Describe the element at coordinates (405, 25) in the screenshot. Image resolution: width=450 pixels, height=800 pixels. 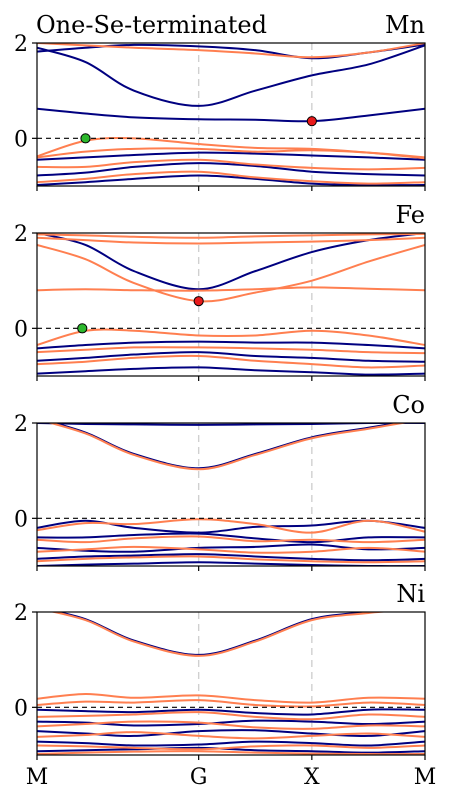
I see `panel-label: Mn` at that location.